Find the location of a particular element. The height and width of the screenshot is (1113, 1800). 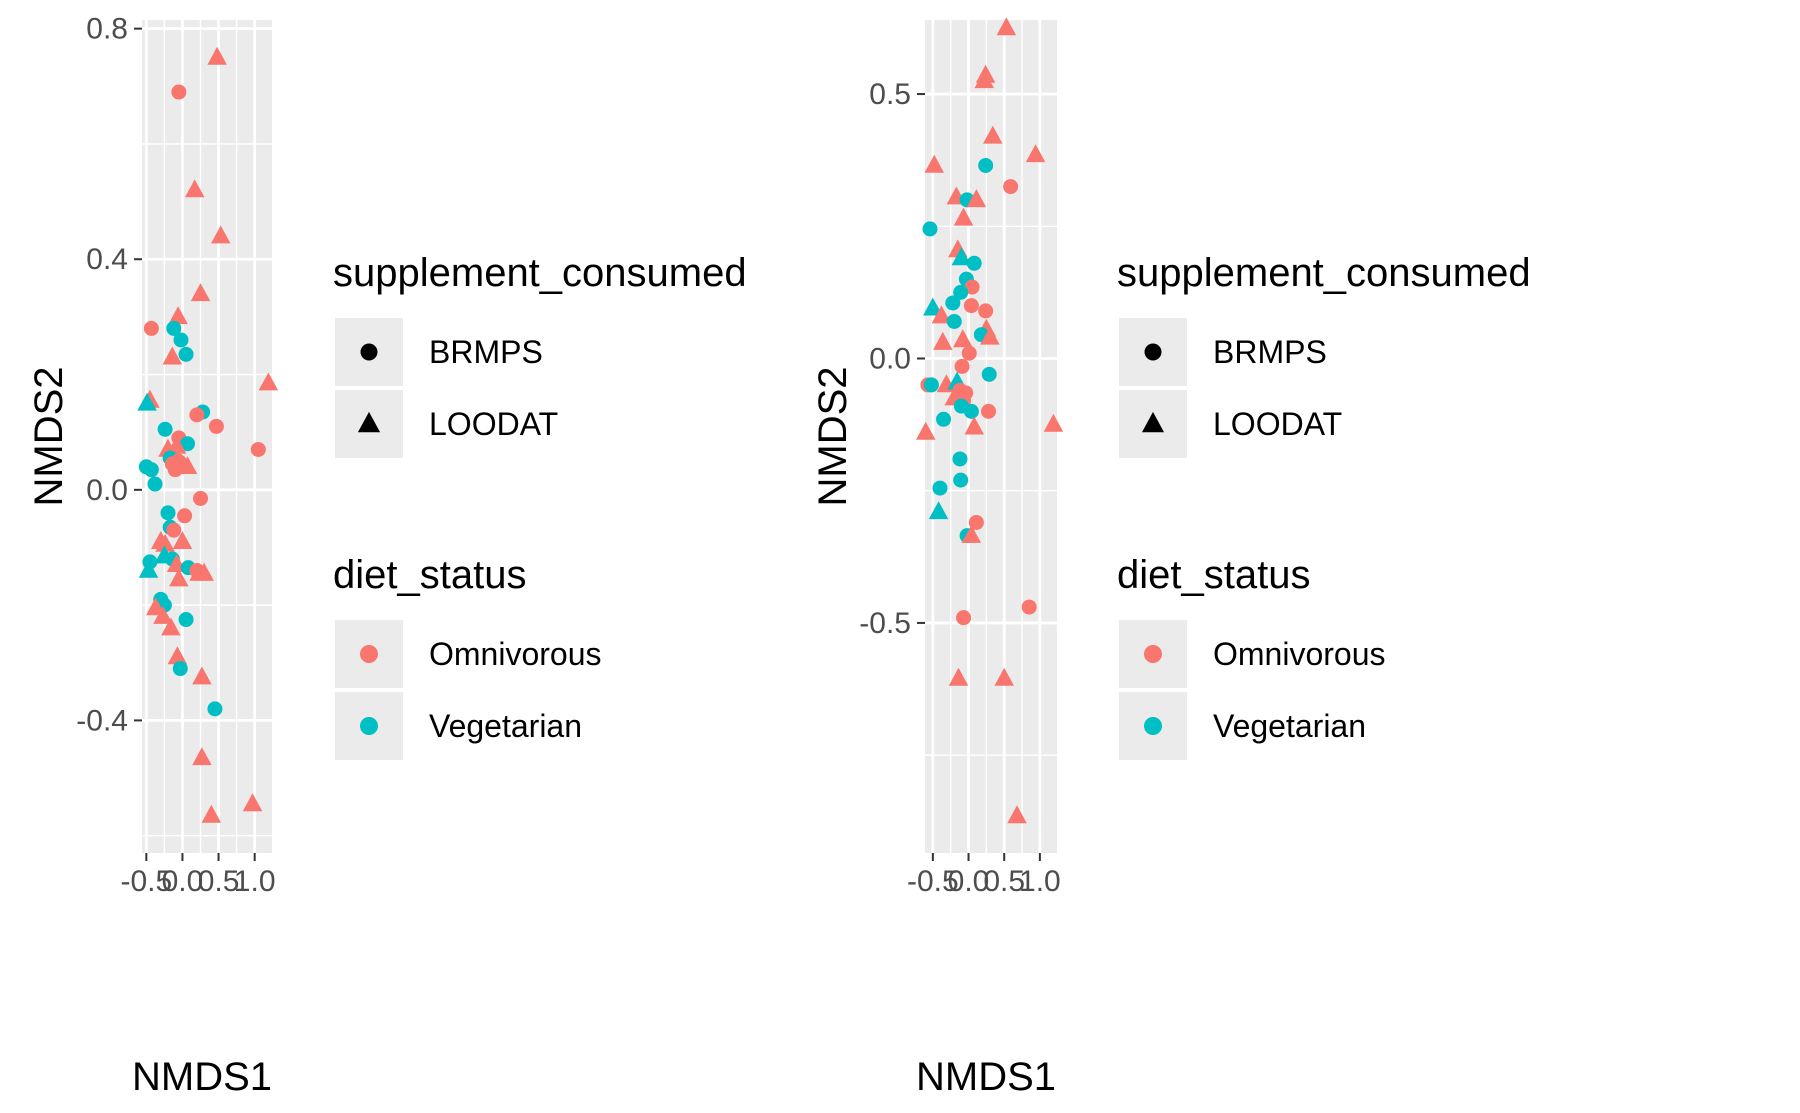

chart-1-legend-color-title: diet_status is located at coordinates (429, 575).